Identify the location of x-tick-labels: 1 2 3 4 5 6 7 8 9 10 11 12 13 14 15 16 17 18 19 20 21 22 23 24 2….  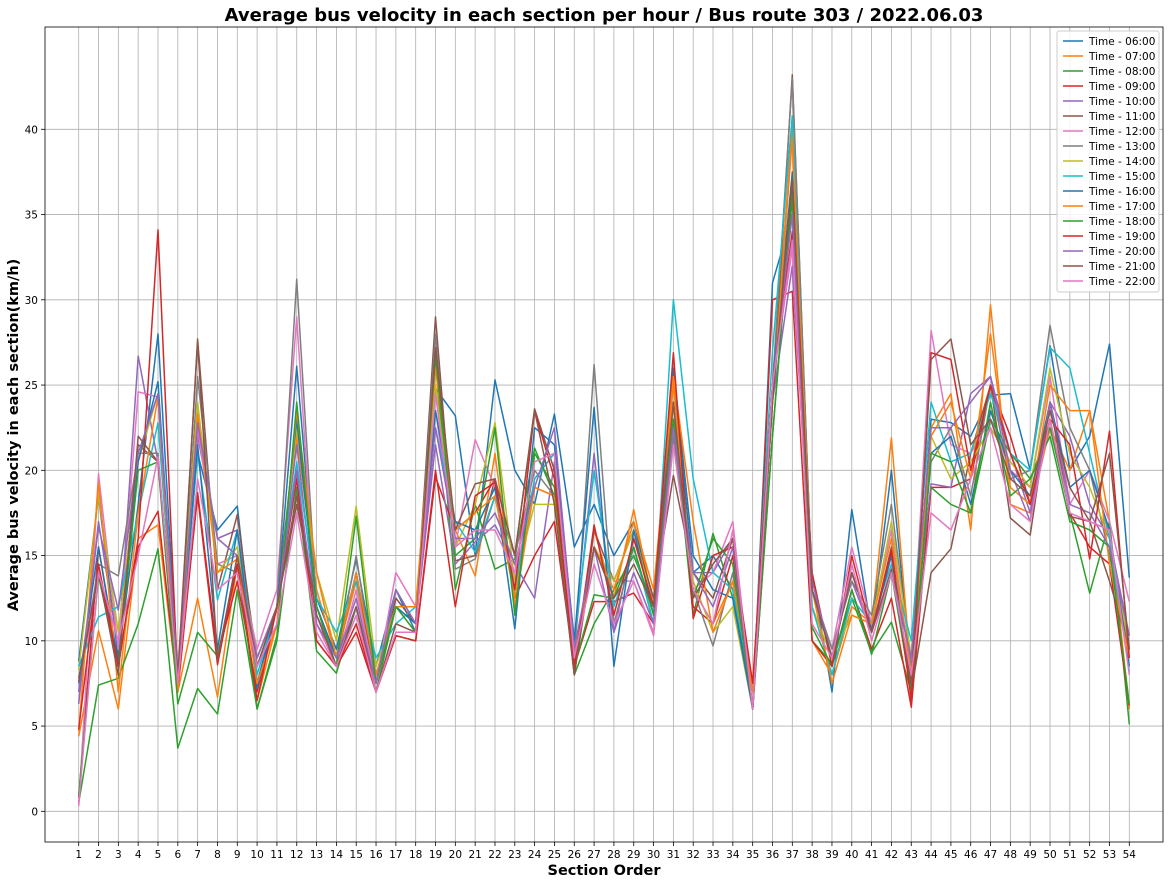
(605, 851).